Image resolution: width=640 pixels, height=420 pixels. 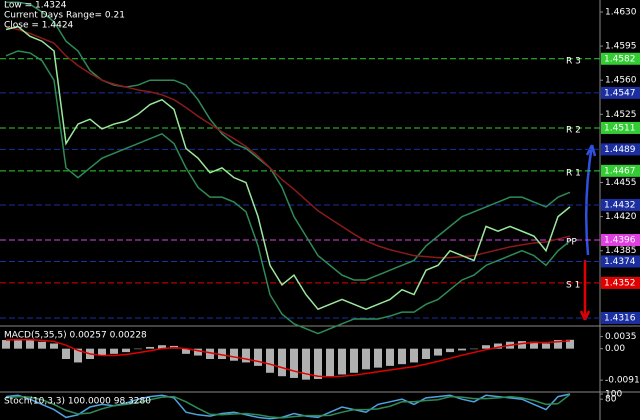 What do you see at coordinates (573, 285) in the screenshot?
I see `level-name: S 1` at bounding box center [573, 285].